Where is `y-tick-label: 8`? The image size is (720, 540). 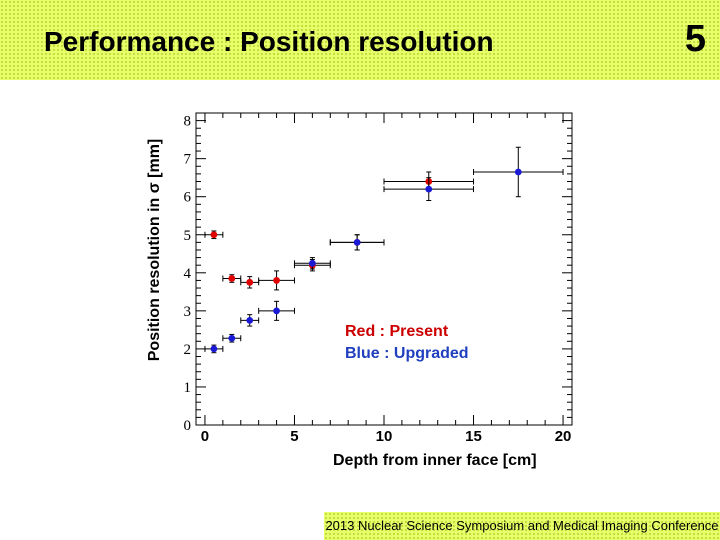 y-tick-label: 8 is located at coordinates (188, 122).